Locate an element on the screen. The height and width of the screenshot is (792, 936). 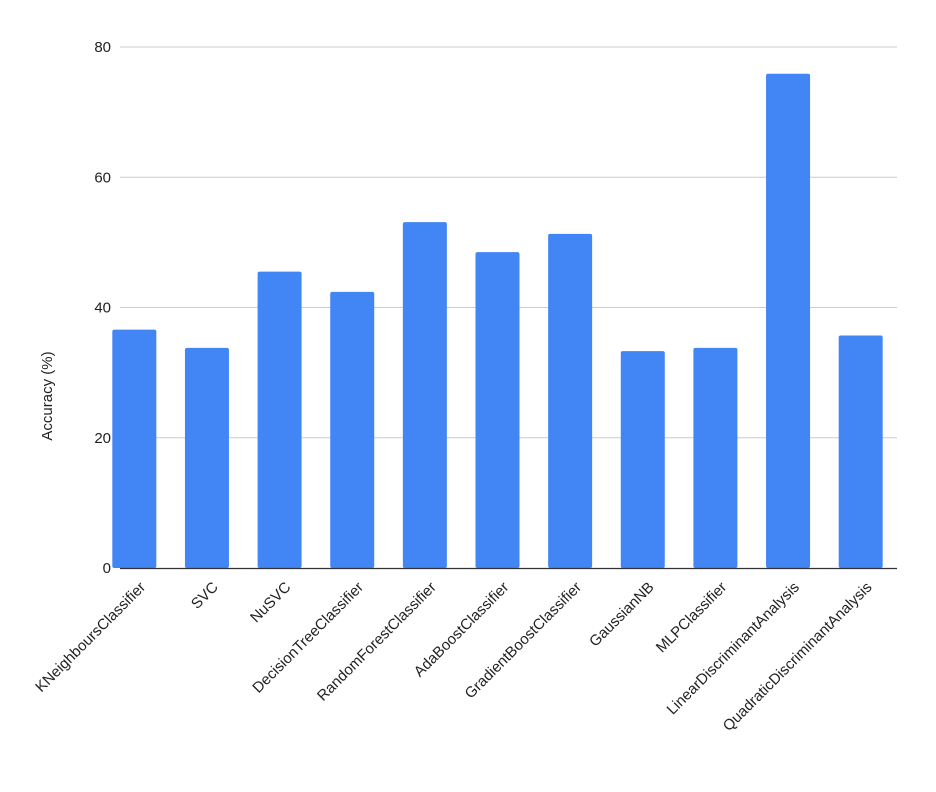
y-tick-label: 40 is located at coordinates (102, 308).